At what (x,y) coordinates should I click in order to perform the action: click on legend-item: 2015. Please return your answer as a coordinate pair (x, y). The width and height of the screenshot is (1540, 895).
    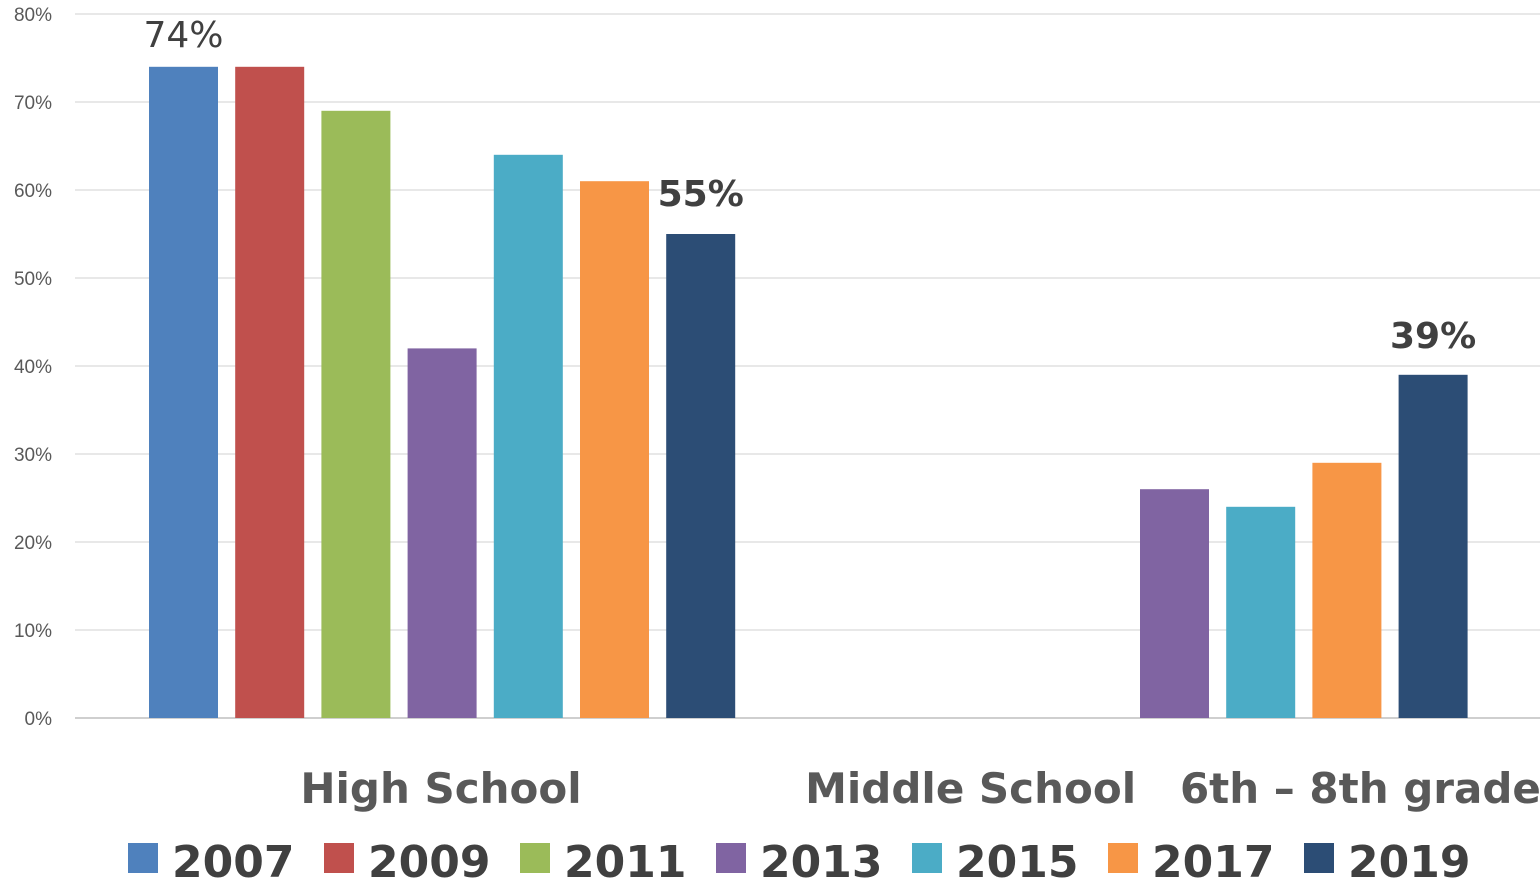
    Looking at the image, I should click on (995, 862).